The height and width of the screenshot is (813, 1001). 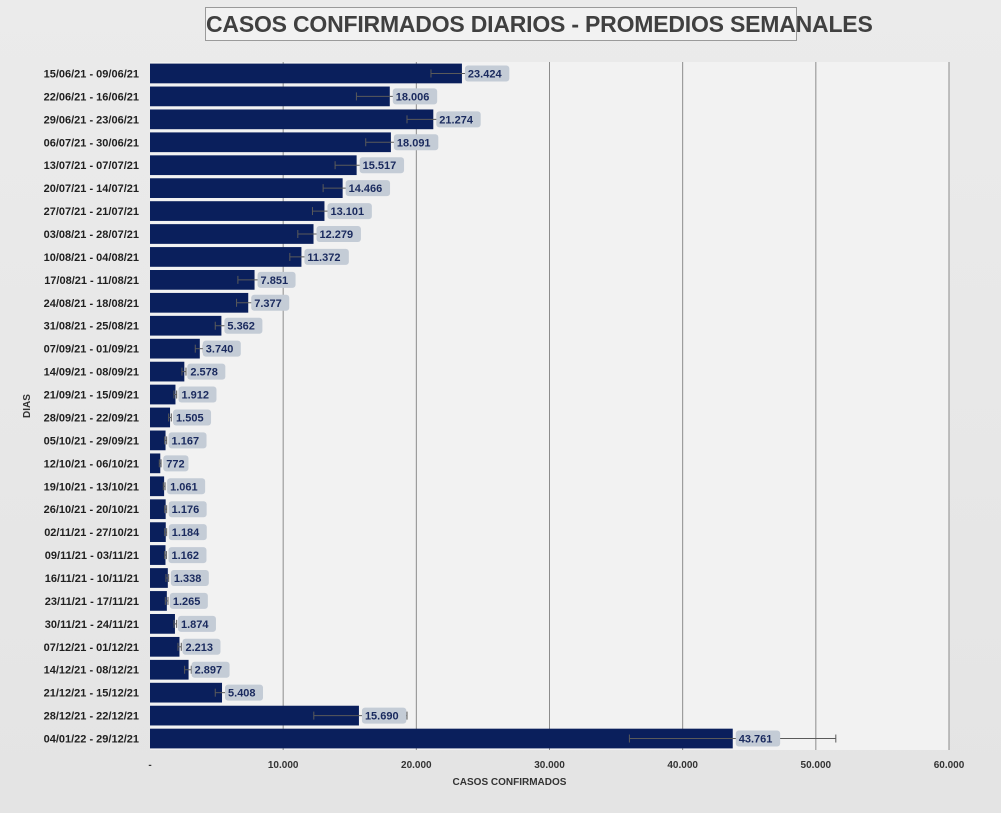 What do you see at coordinates (91, 304) in the screenshot?
I see `category-label: 24/08/21 - 18/08/21` at bounding box center [91, 304].